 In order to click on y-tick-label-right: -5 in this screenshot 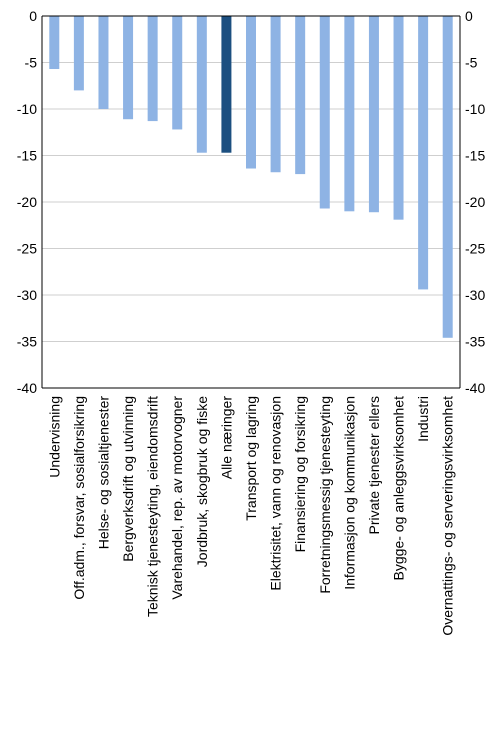, I will do `click(471, 63)`.